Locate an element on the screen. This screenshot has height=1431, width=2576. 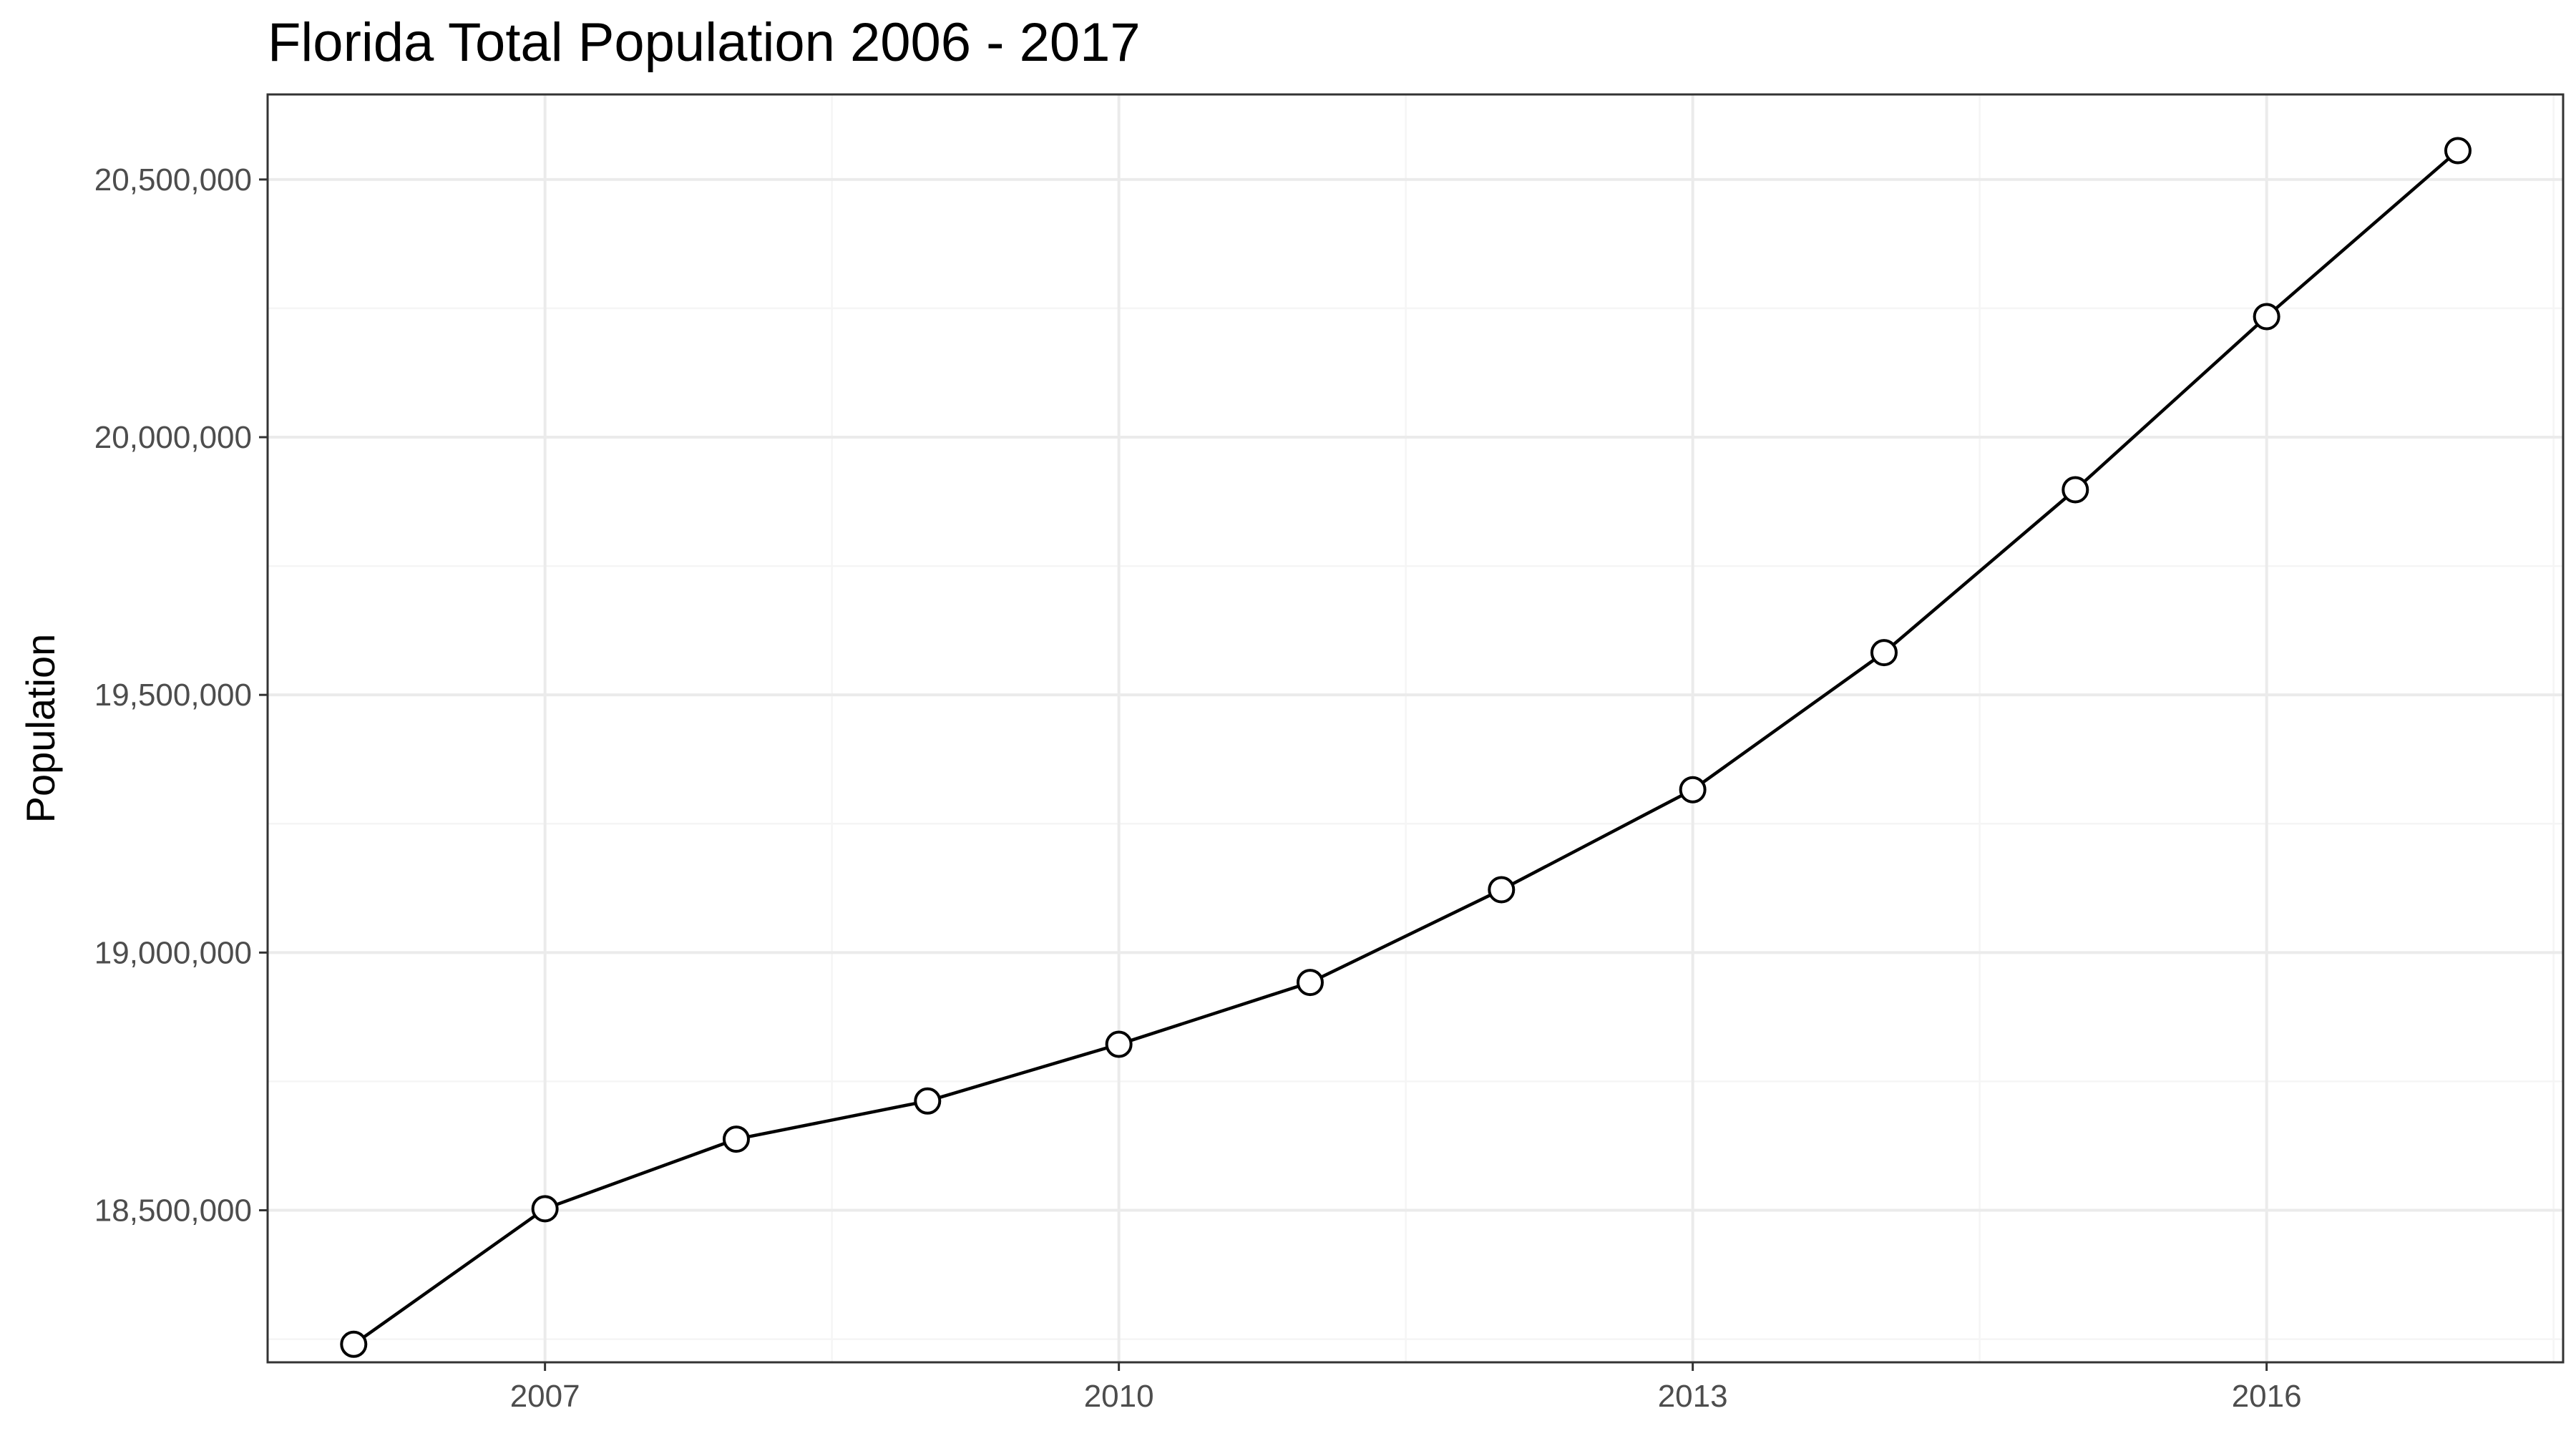
y-tick-label: 20,000,000 is located at coordinates (173, 437).